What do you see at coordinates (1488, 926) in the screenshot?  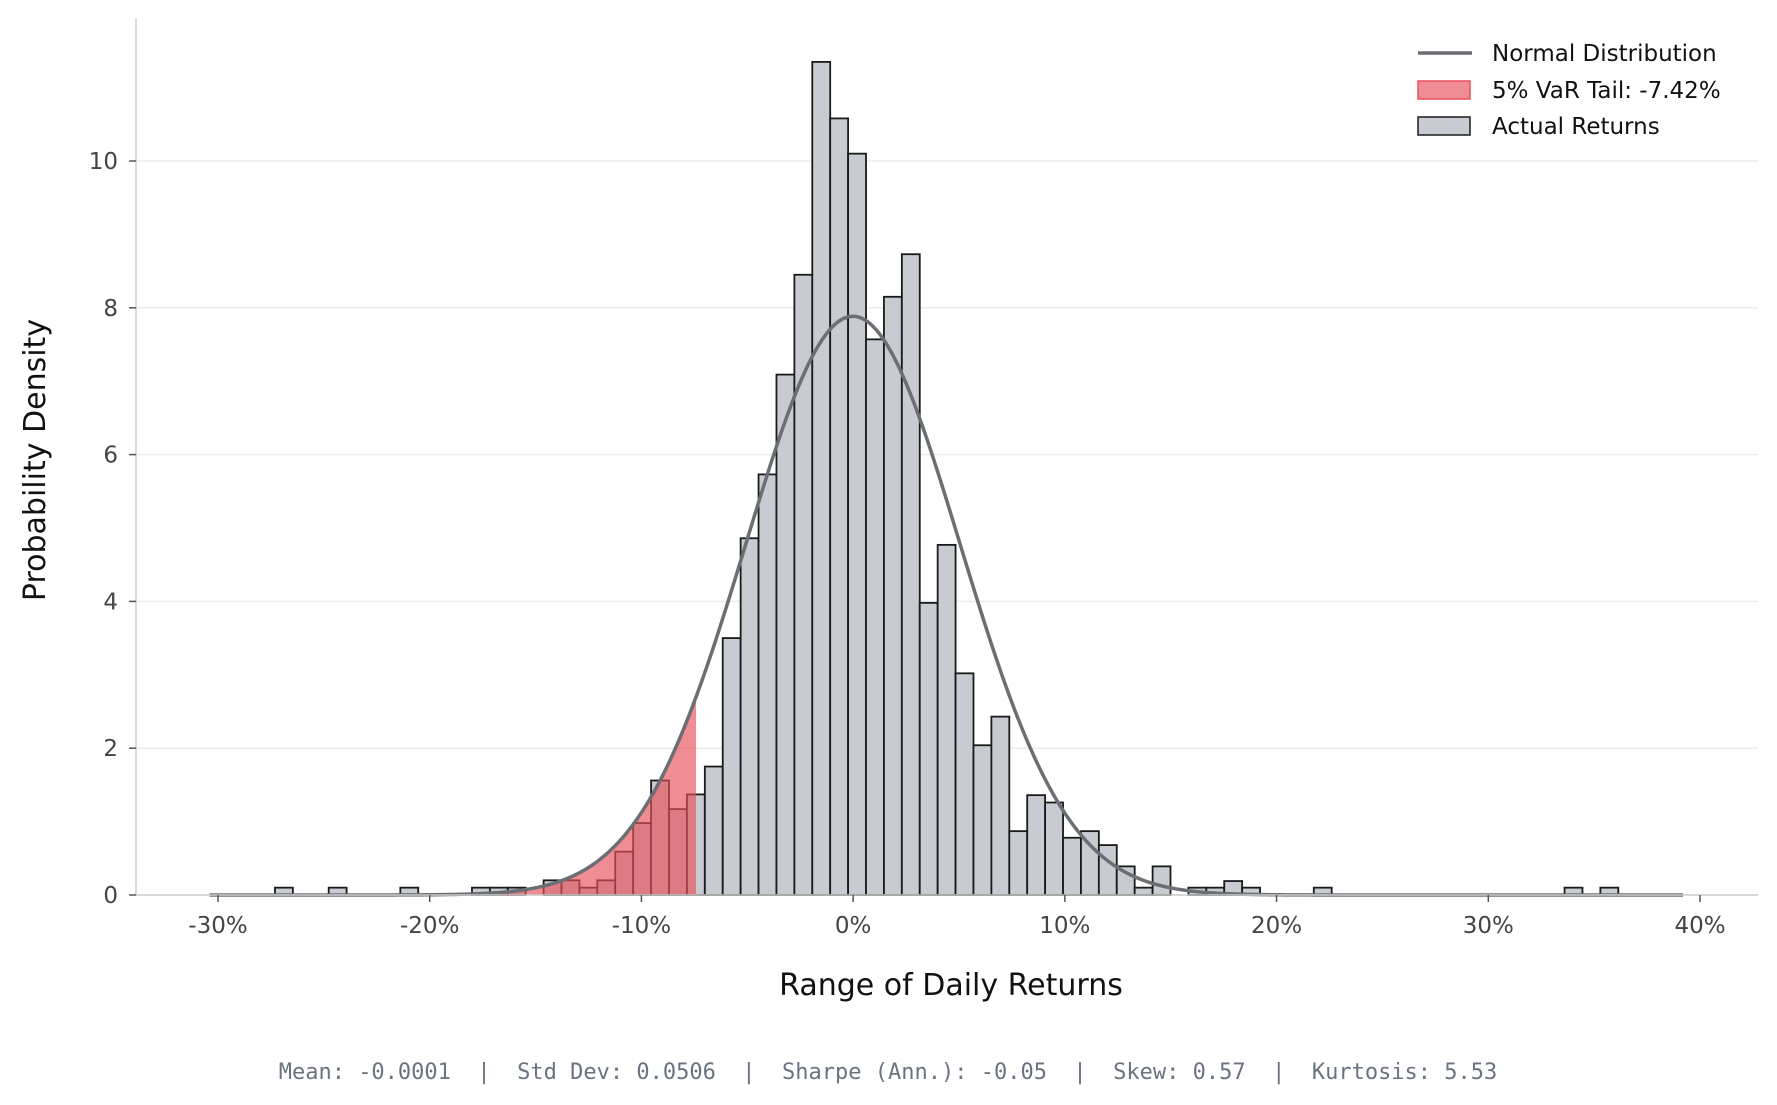 I see `x-tick-label: 30%` at bounding box center [1488, 926].